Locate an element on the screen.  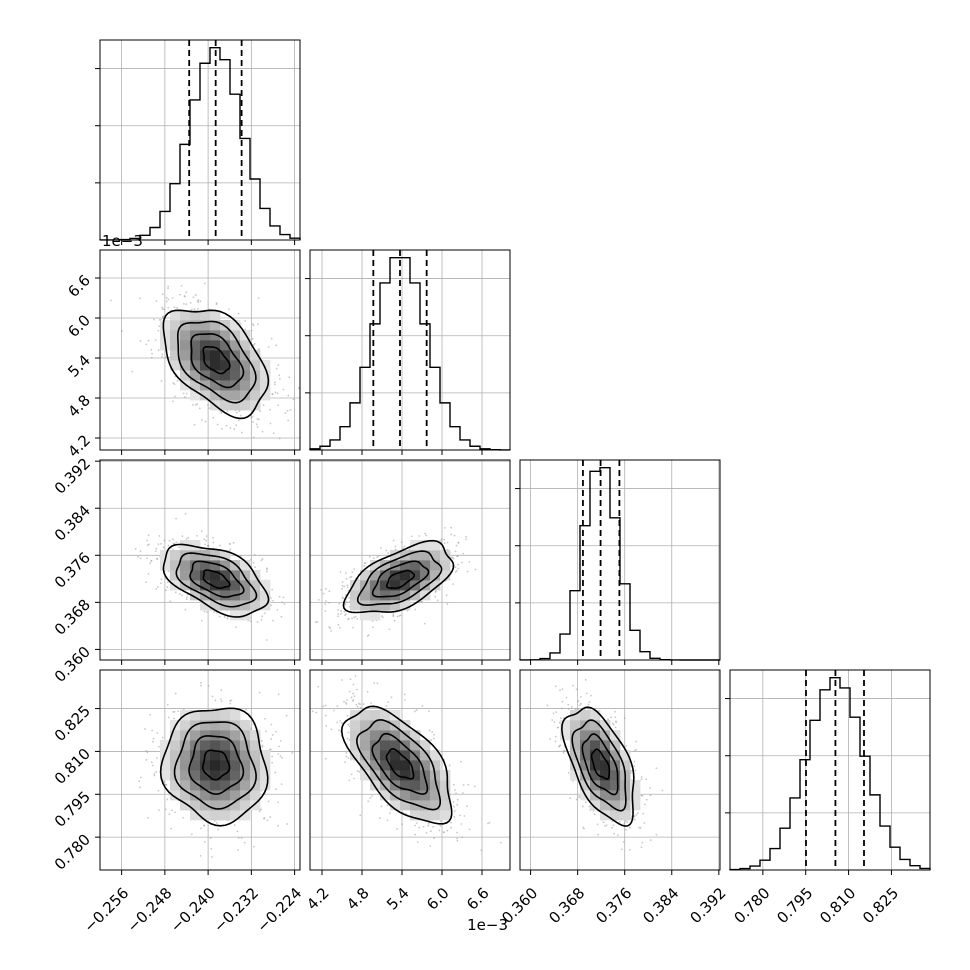
y-tick-label: 6.0 is located at coordinates (79, 326).